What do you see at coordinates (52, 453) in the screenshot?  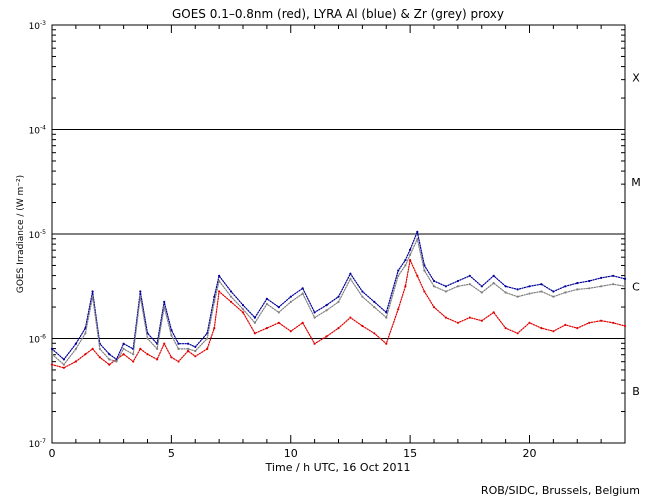 I see `x-tick-label: 0` at bounding box center [52, 453].